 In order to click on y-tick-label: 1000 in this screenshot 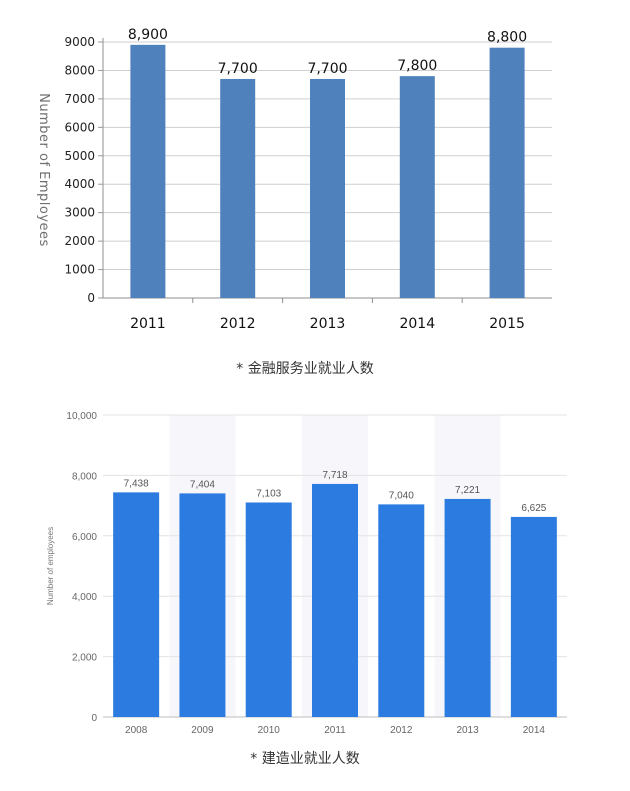, I will do `click(79, 270)`.